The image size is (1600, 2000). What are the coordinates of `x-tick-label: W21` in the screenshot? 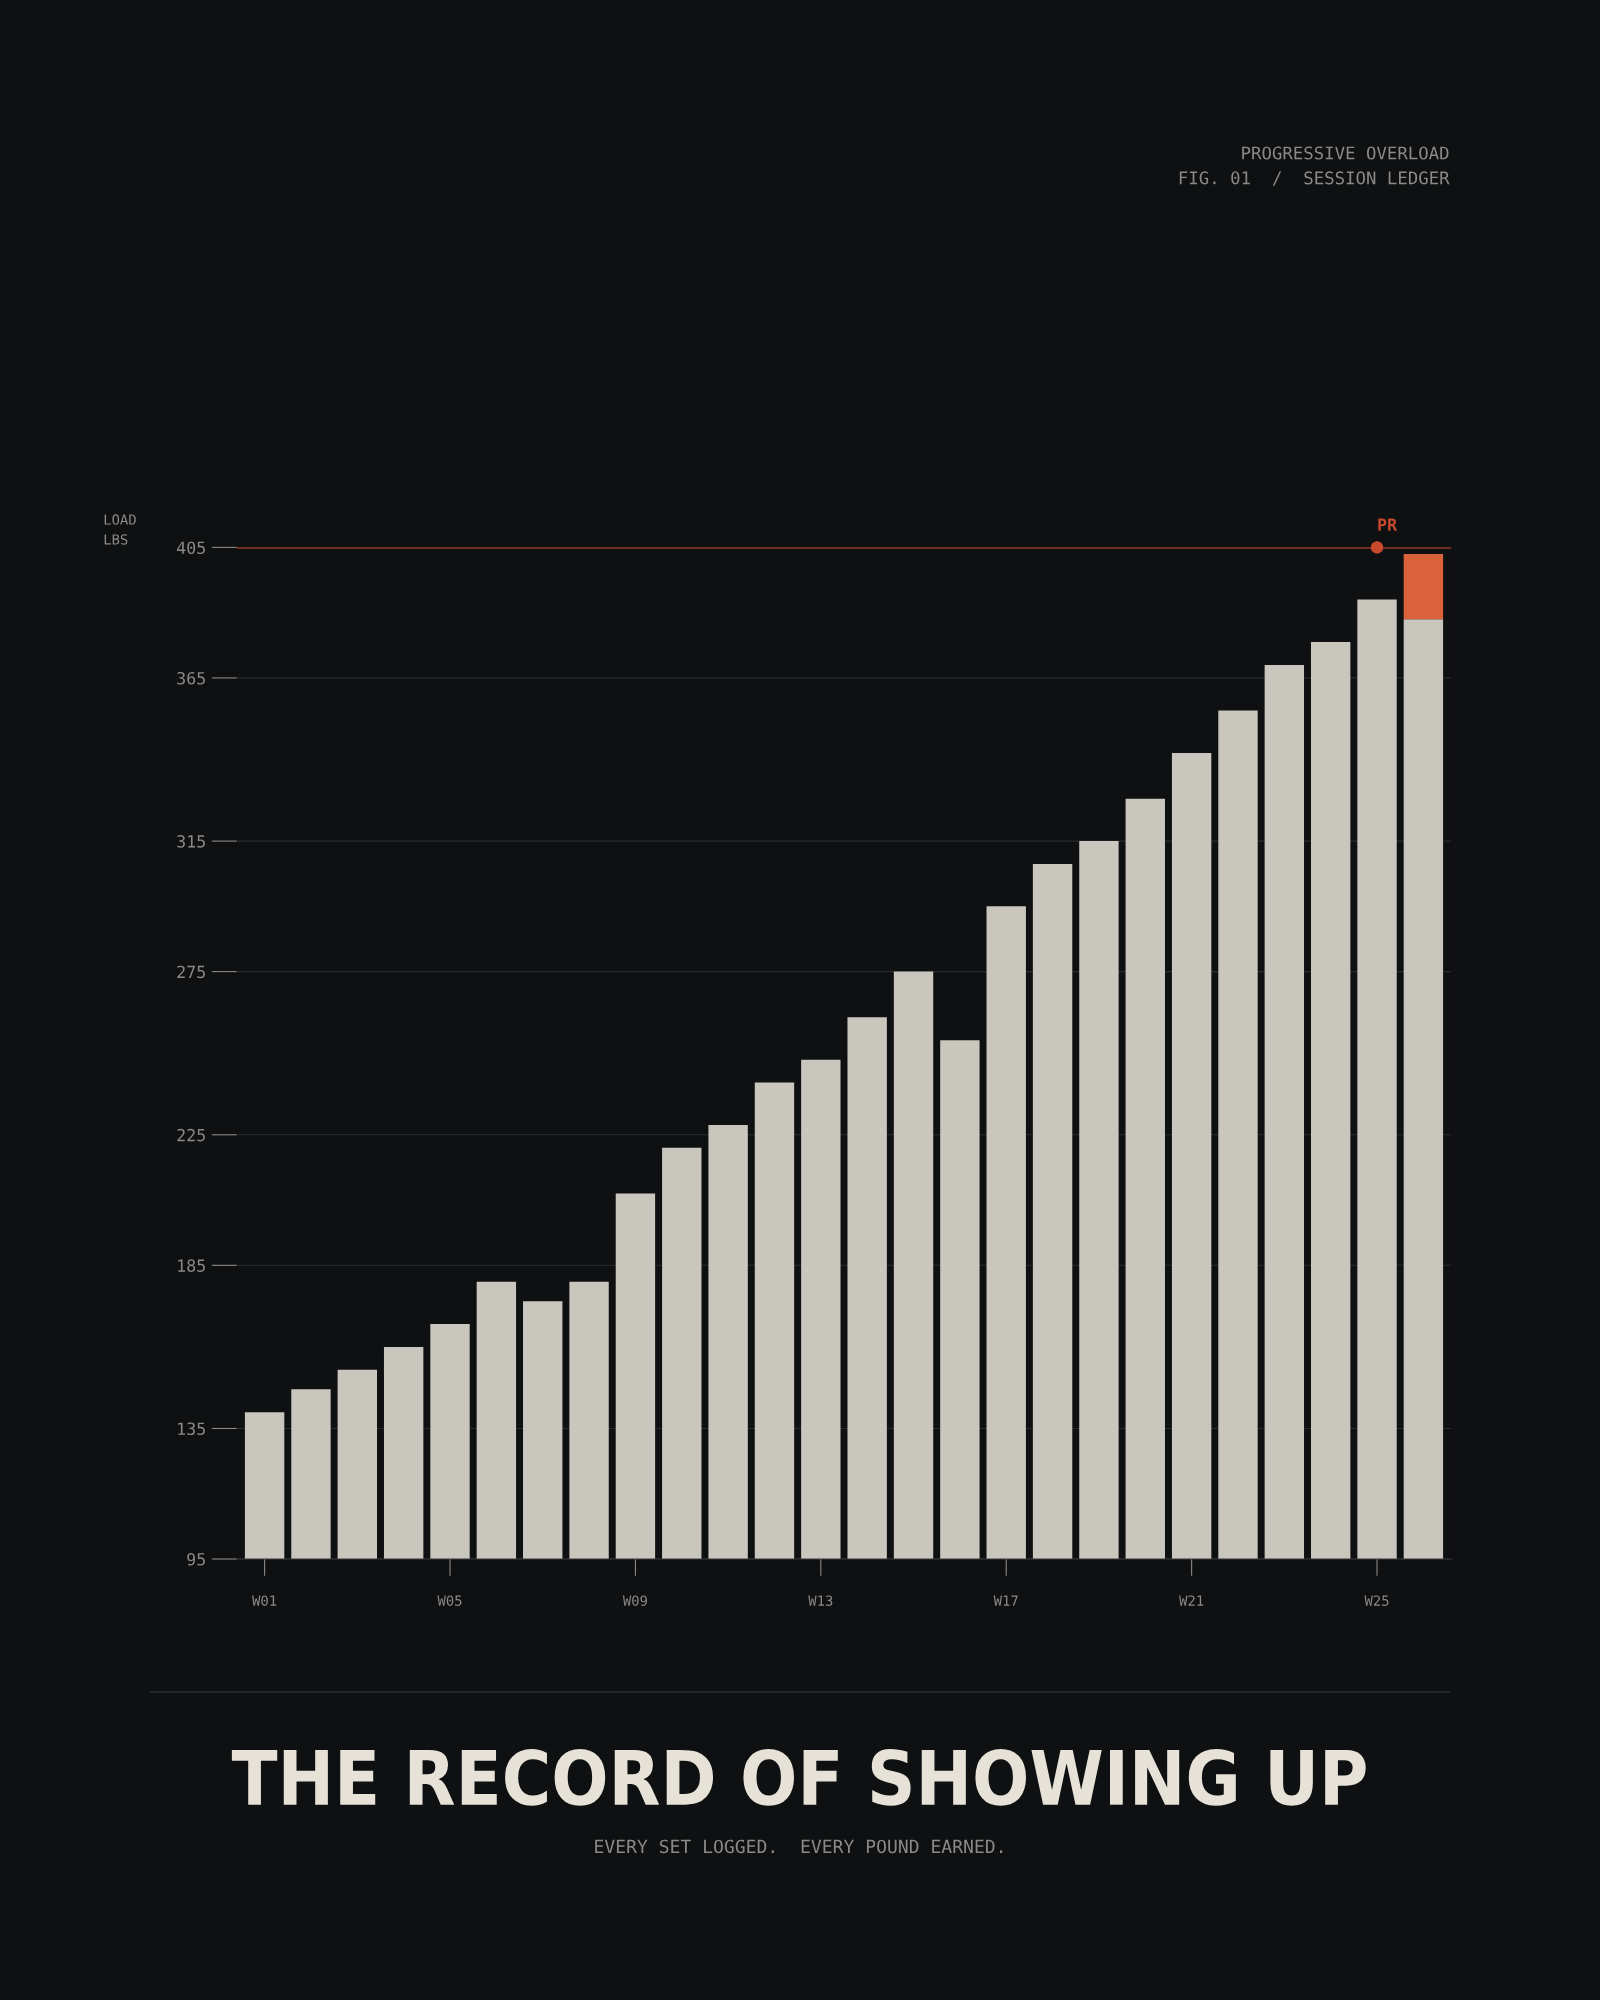 It's located at (1191, 1600).